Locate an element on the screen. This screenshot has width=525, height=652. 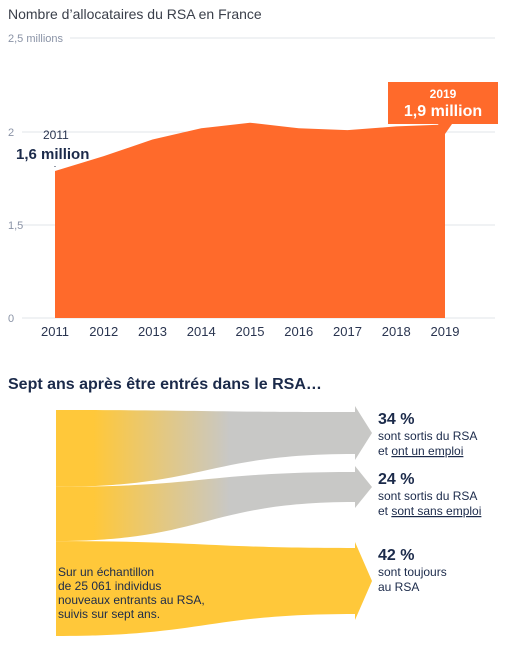
flow-label-prefix: au RSA is located at coordinates (398, 587).